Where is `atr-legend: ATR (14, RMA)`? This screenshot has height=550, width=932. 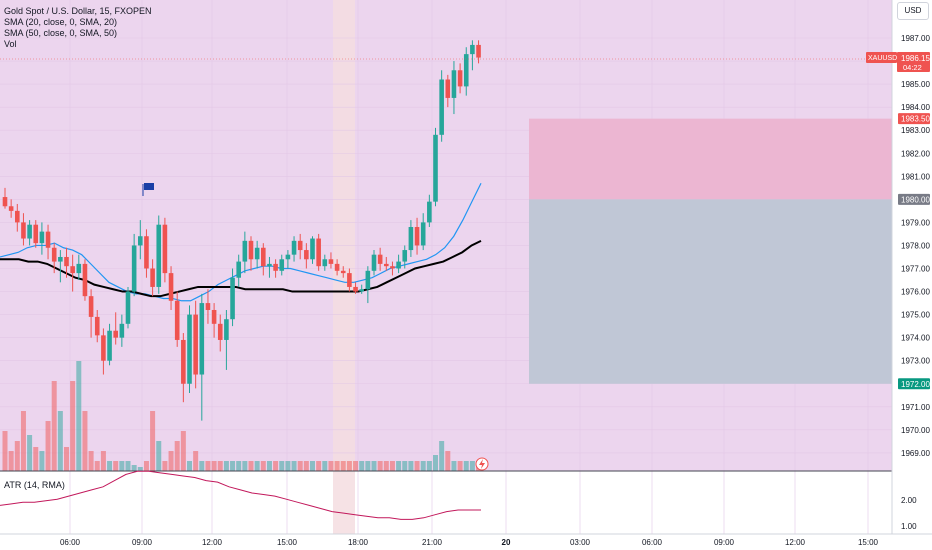 atr-legend: ATR (14, RMA) is located at coordinates (34, 485).